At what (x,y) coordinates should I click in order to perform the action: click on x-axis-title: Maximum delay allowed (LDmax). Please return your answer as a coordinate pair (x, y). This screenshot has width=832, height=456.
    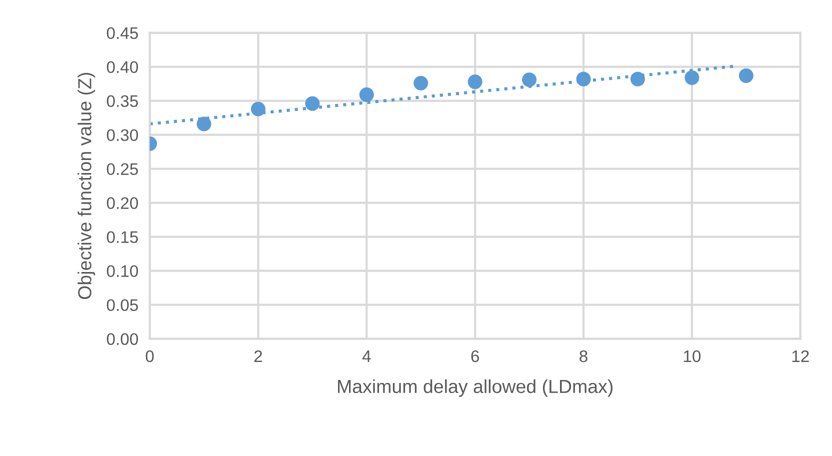
    Looking at the image, I should click on (475, 388).